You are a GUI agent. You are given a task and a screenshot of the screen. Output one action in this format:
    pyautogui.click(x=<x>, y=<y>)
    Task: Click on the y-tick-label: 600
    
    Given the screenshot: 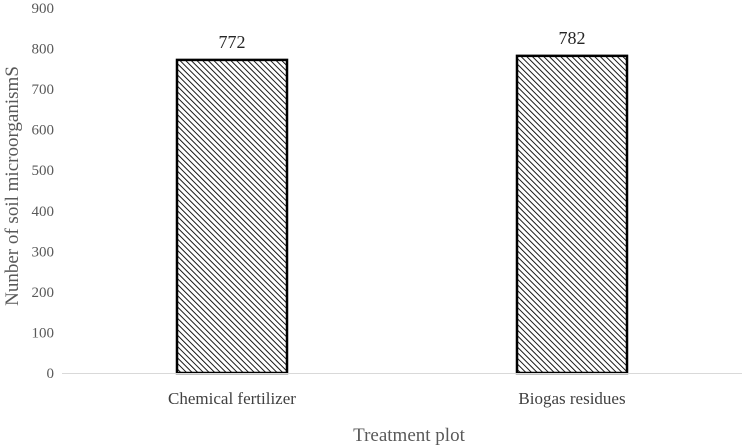 What is the action you would take?
    pyautogui.click(x=43, y=131)
    